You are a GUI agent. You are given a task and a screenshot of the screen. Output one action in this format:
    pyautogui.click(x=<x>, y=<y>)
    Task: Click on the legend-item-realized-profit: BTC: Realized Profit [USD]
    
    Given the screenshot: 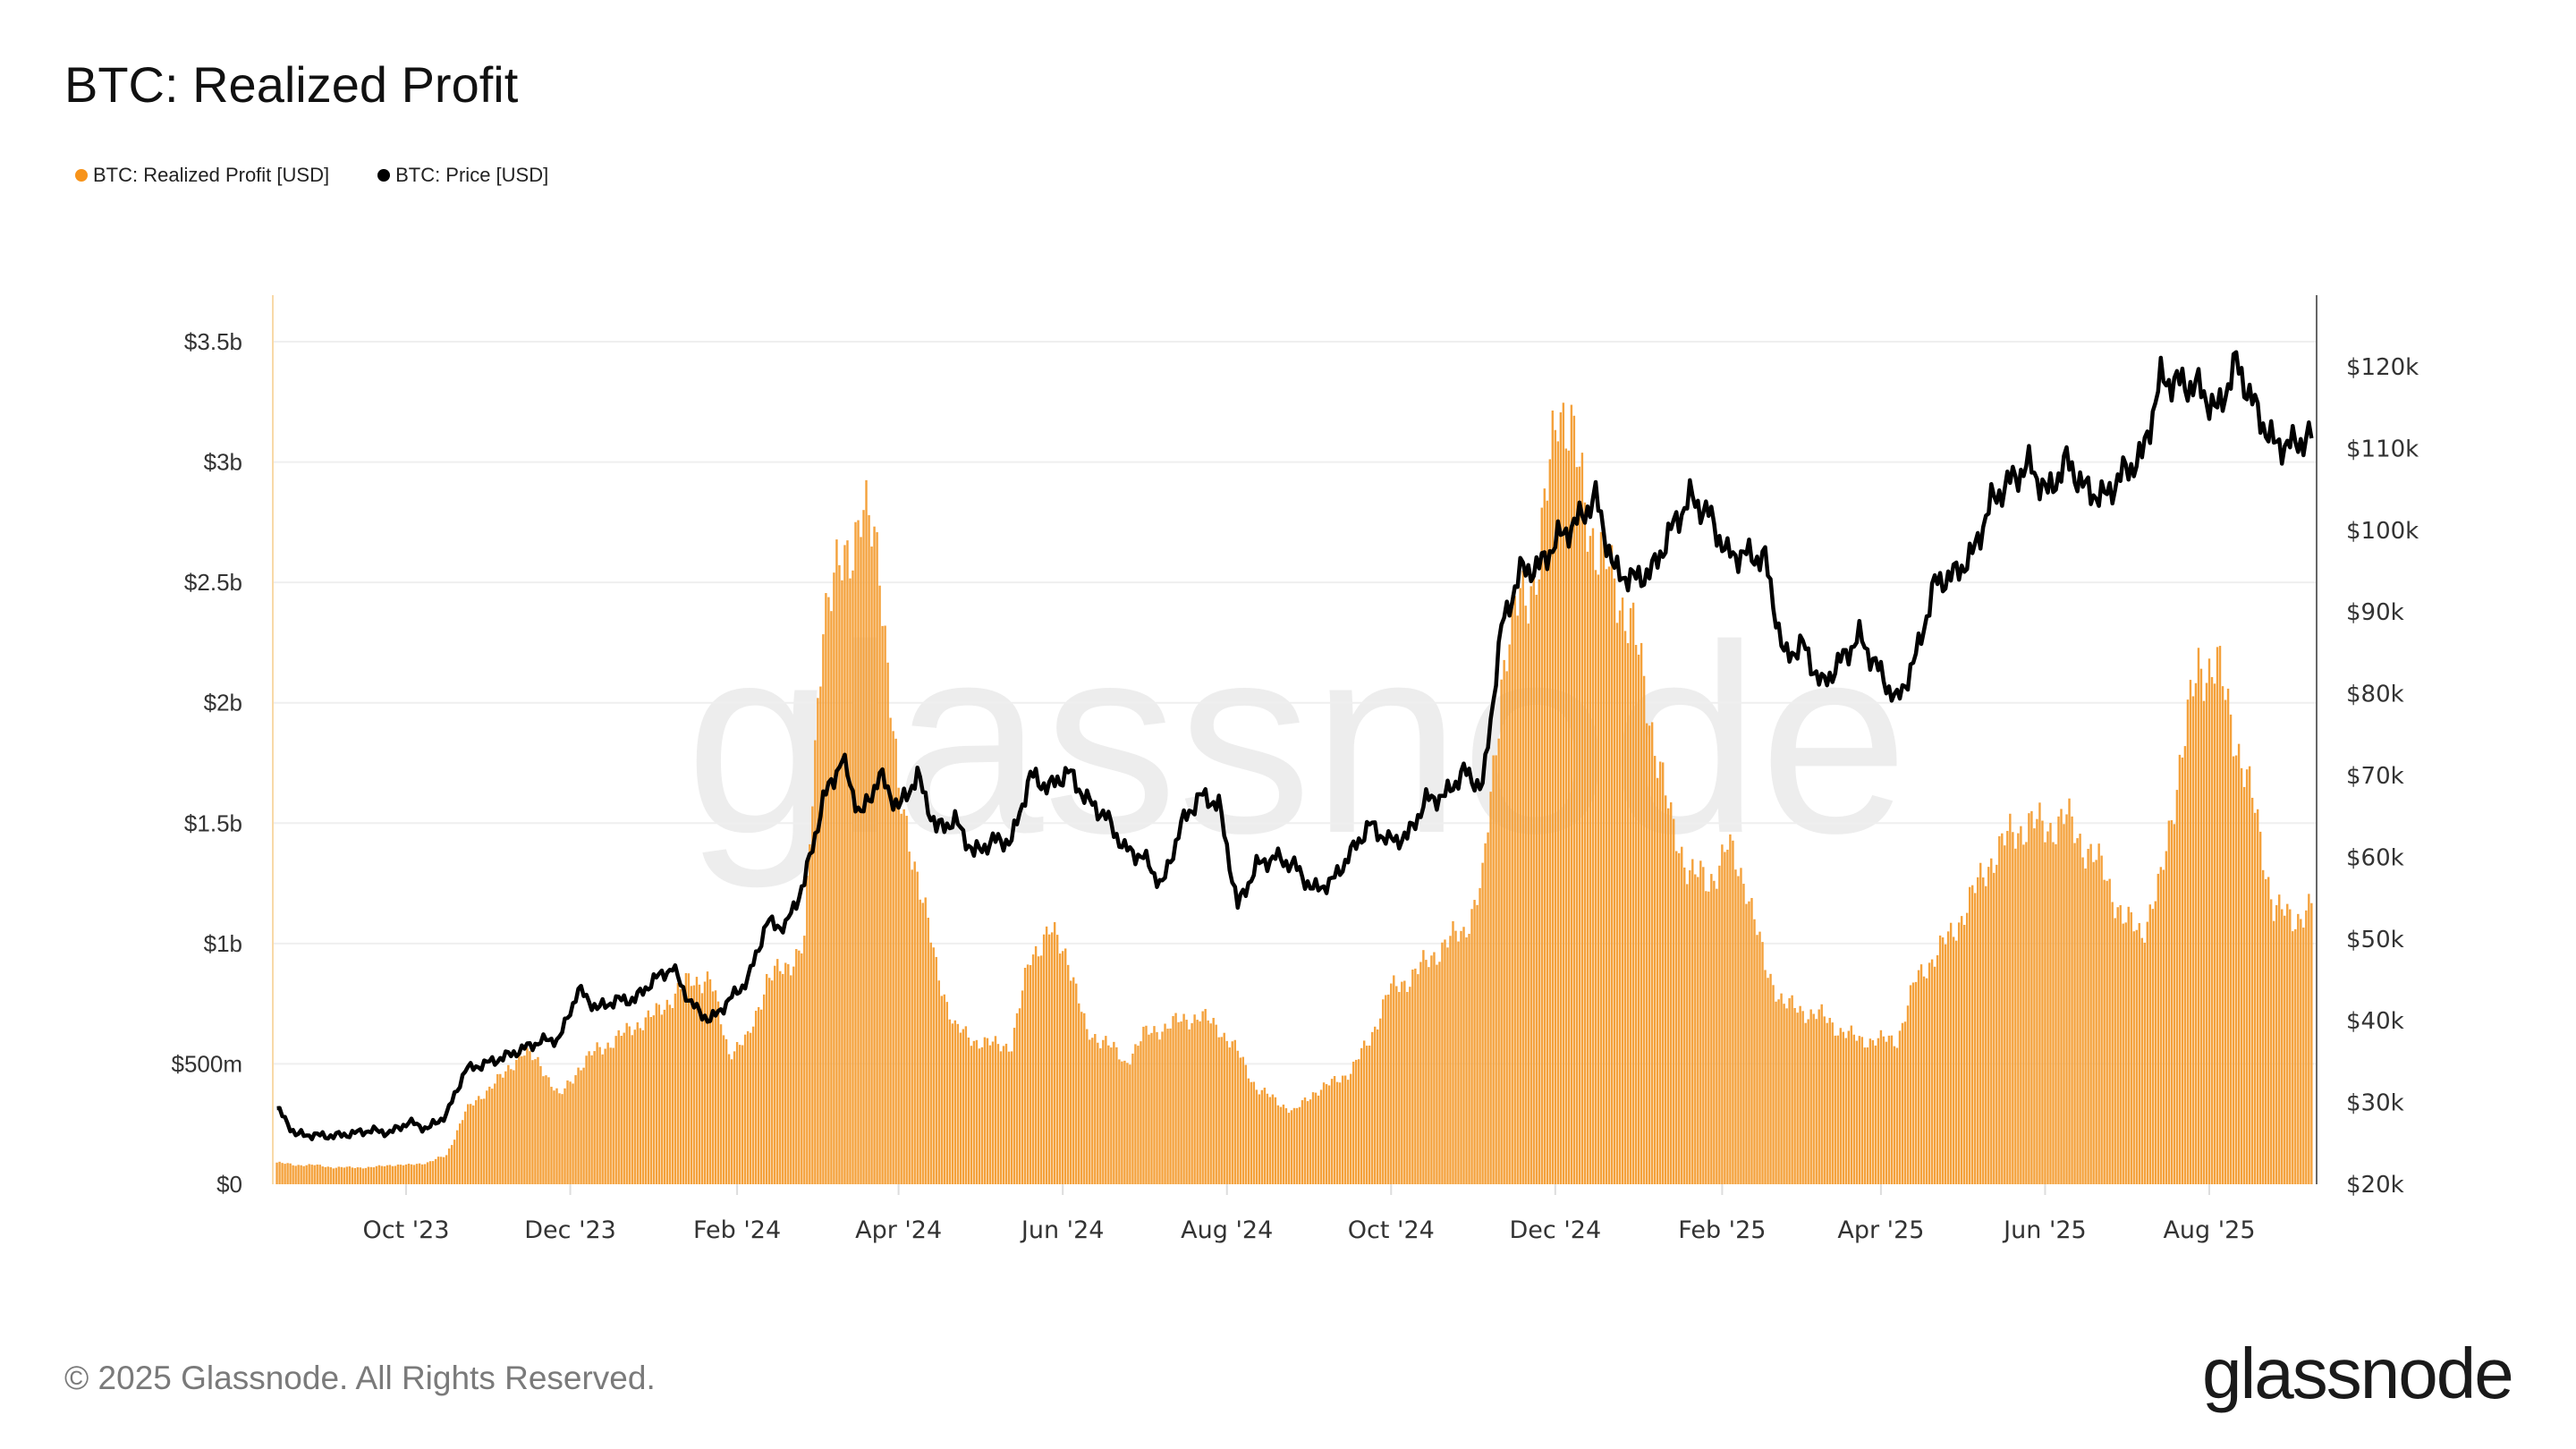 What is the action you would take?
    pyautogui.click(x=202, y=175)
    